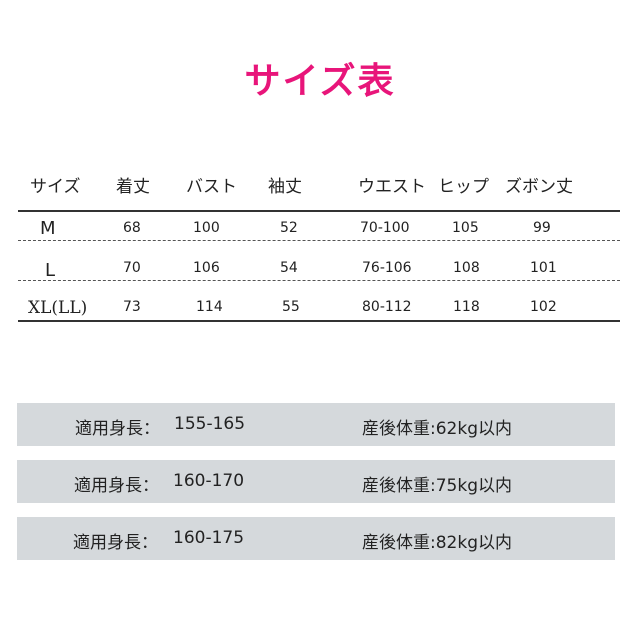  I want to click on fit-box: 適用身長： 160-170 産後体重:75kg以内, so click(316, 481).